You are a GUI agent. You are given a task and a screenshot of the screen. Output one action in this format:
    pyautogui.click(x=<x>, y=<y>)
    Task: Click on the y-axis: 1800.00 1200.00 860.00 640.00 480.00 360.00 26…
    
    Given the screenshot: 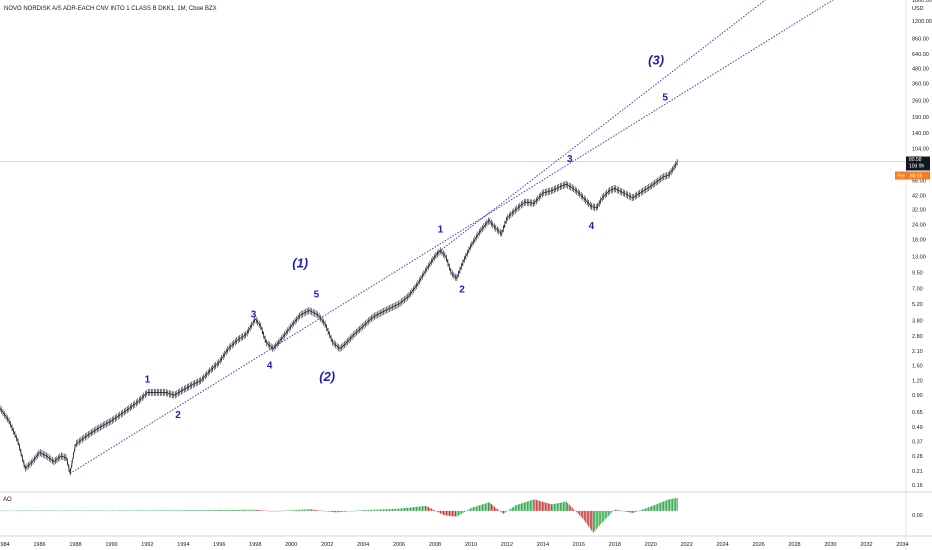 What is the action you would take?
    pyautogui.click(x=922, y=244)
    